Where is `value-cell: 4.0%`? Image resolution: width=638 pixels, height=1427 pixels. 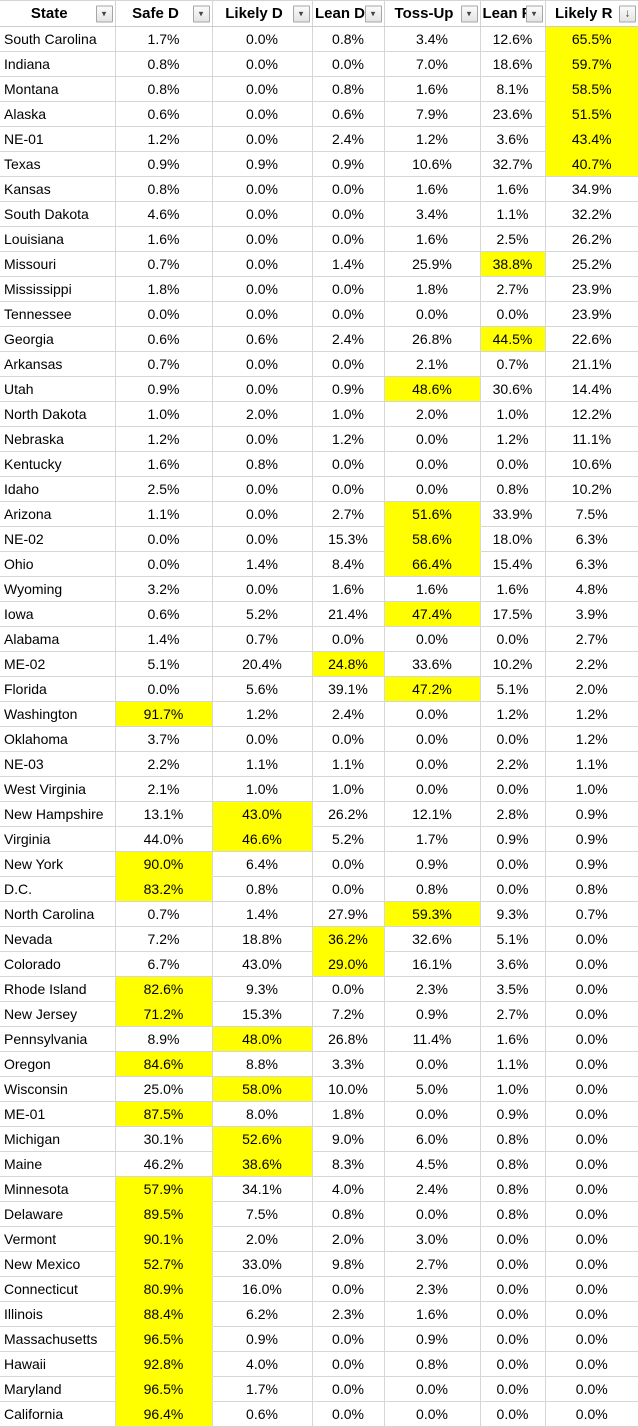
value-cell: 4.0% is located at coordinates (348, 1189).